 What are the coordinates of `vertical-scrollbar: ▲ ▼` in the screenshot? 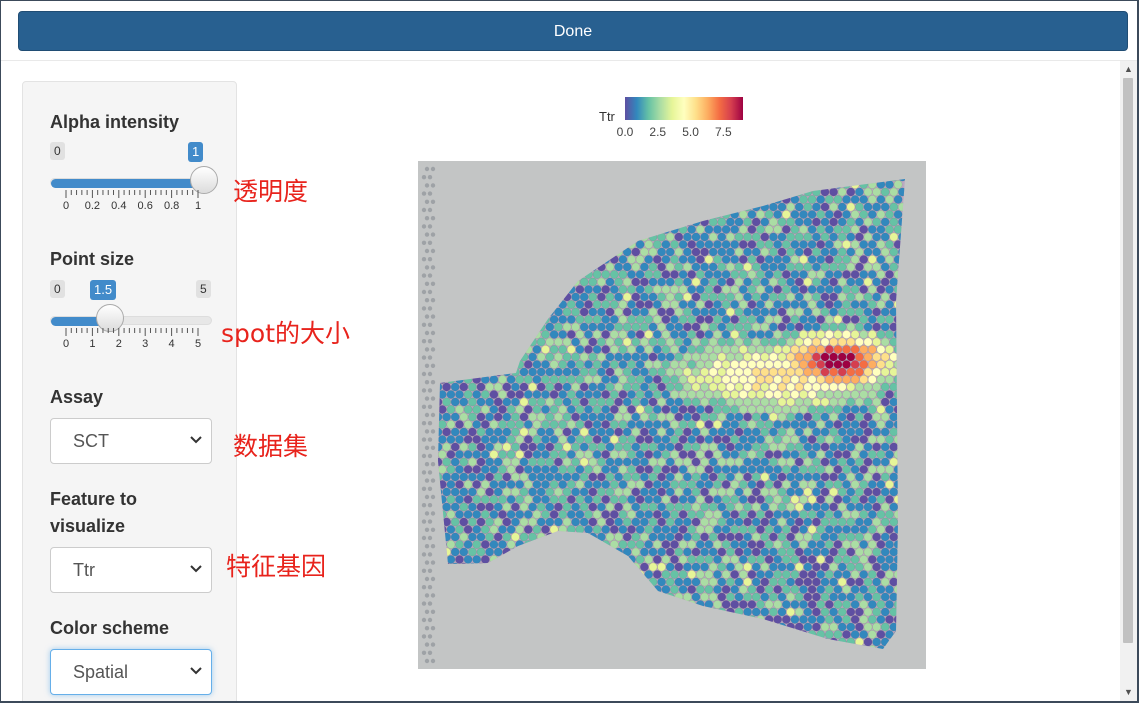 It's located at (1128, 381).